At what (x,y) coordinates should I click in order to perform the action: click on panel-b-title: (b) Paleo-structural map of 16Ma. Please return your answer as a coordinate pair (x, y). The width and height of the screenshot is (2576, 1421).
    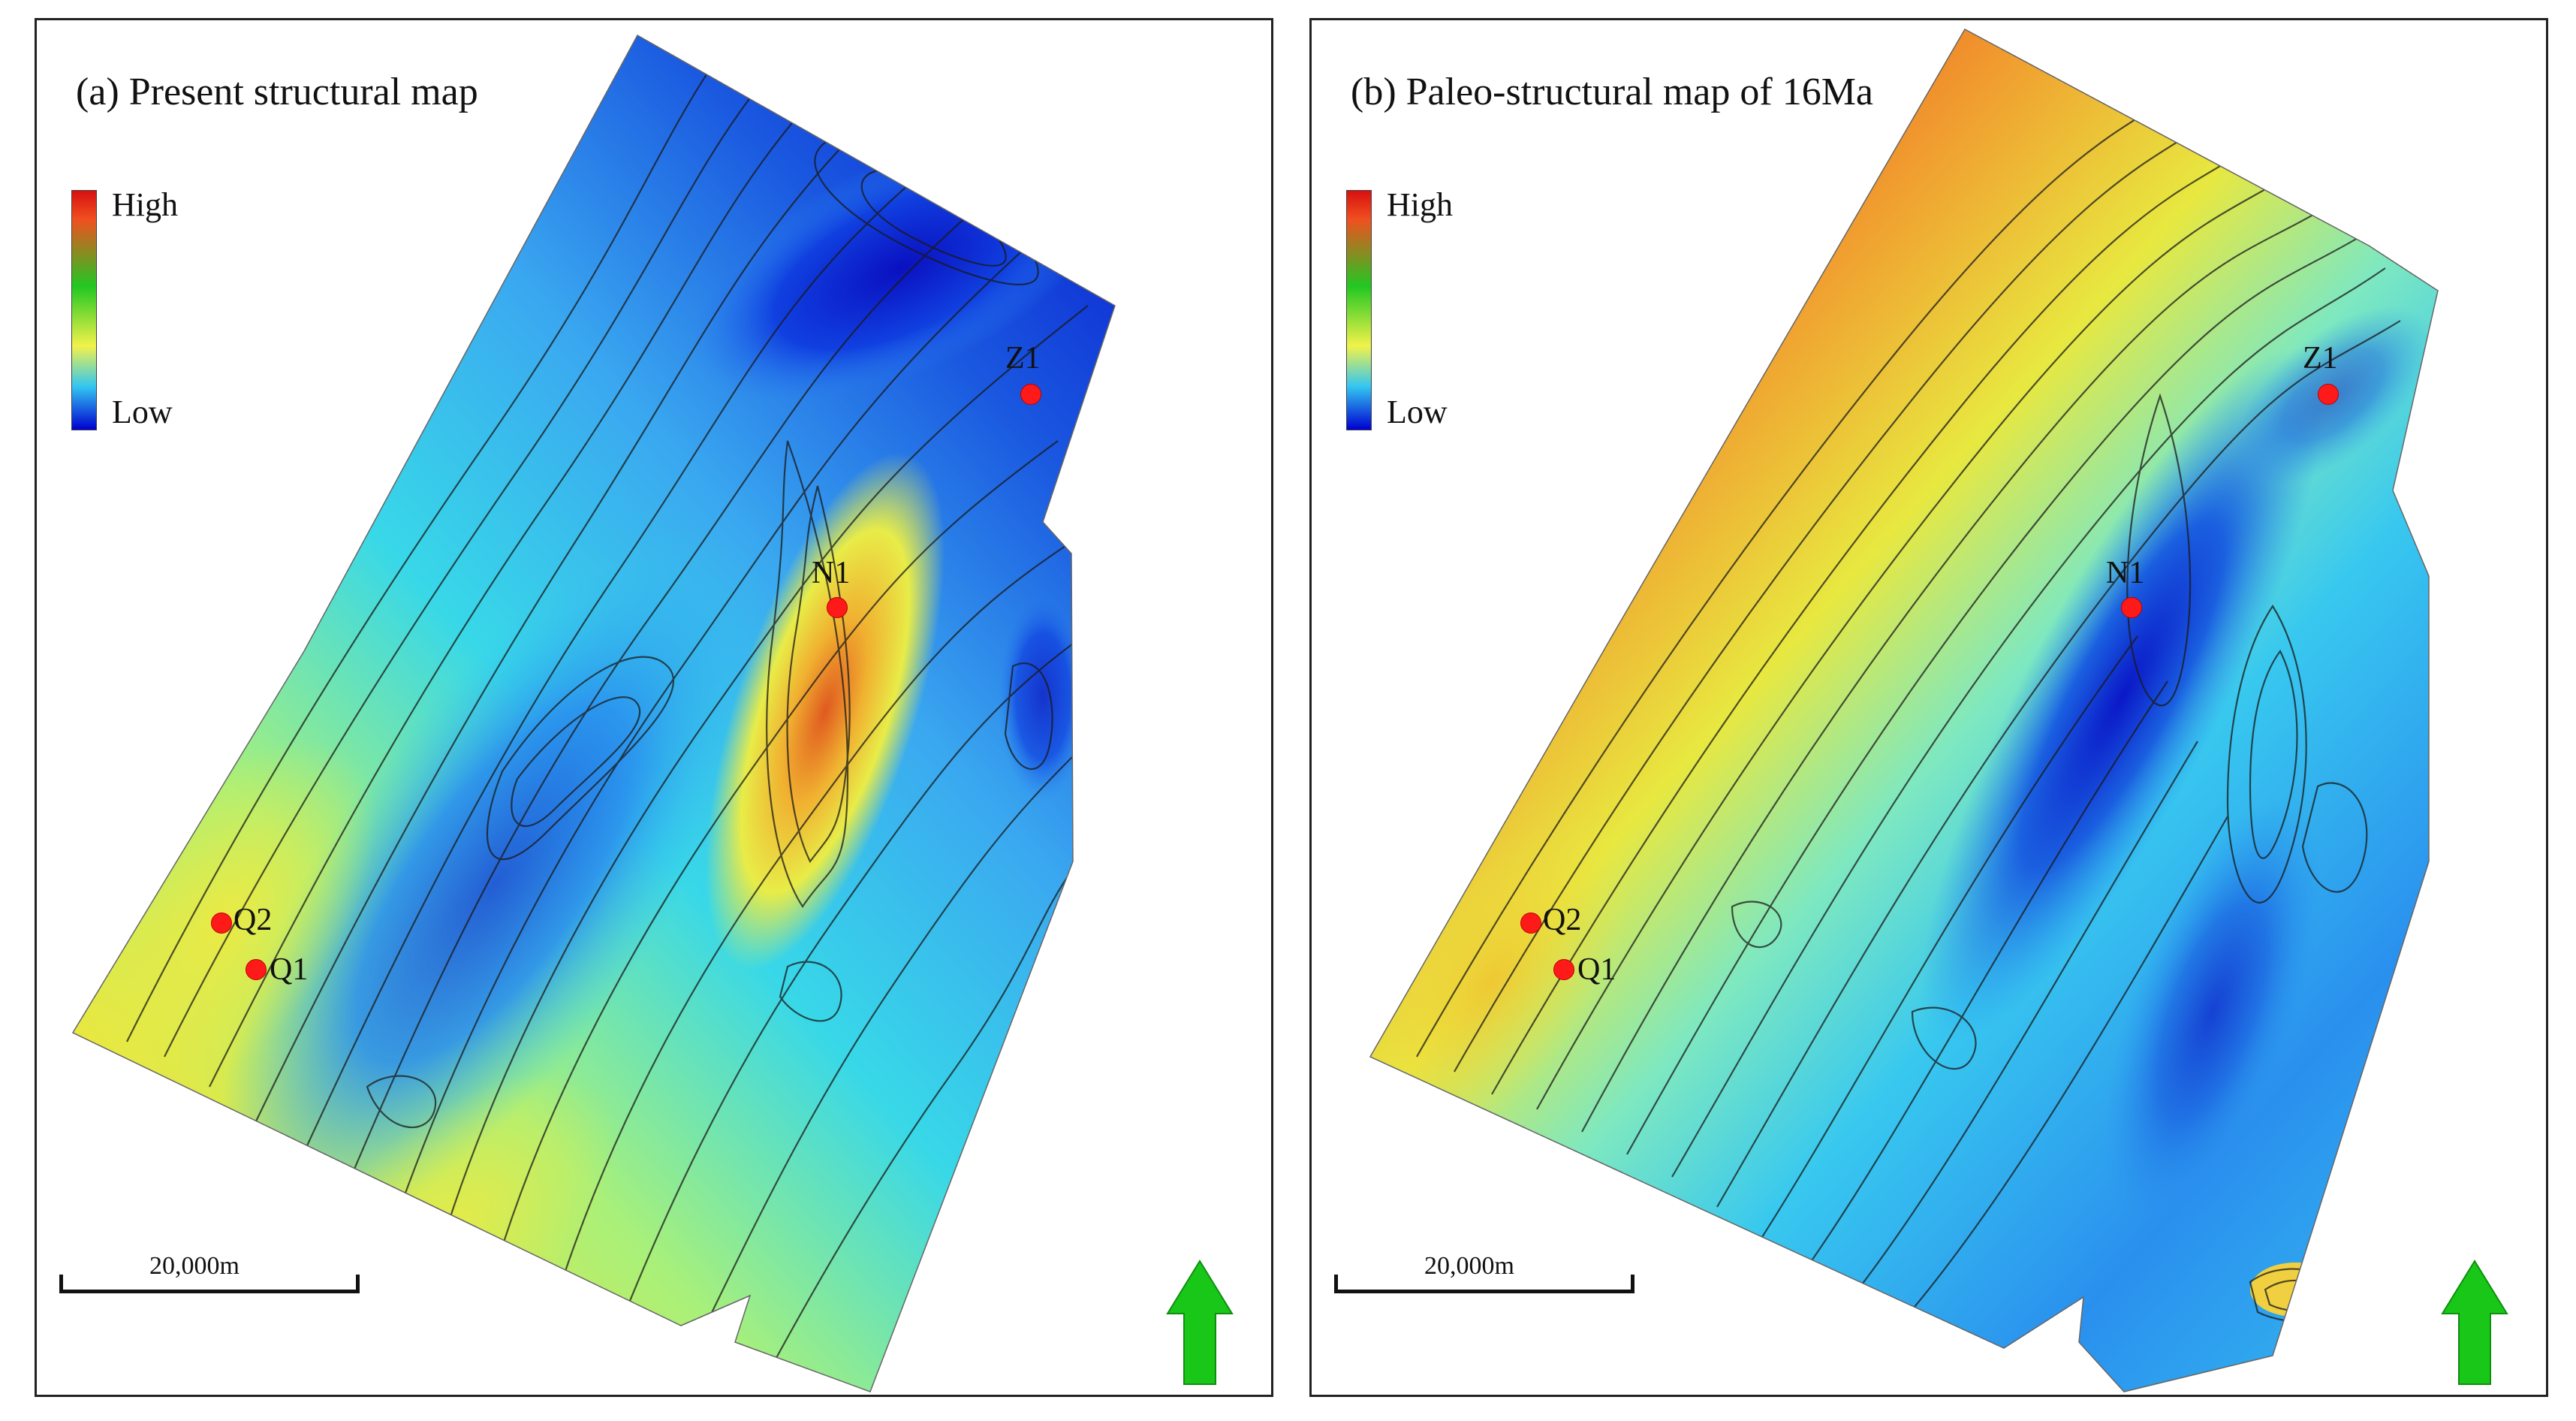
    Looking at the image, I should click on (1612, 92).